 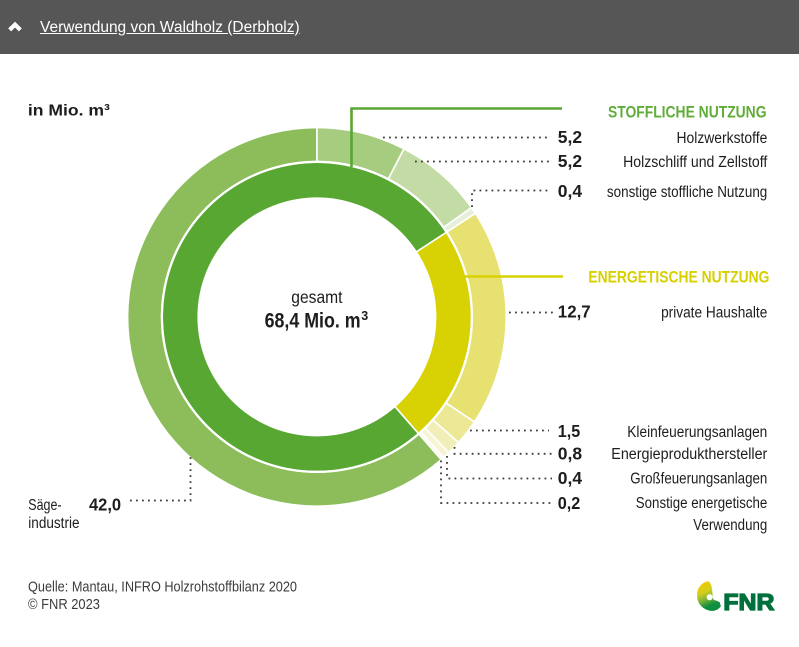 I want to click on svg-text: industrie, so click(x=53, y=523).